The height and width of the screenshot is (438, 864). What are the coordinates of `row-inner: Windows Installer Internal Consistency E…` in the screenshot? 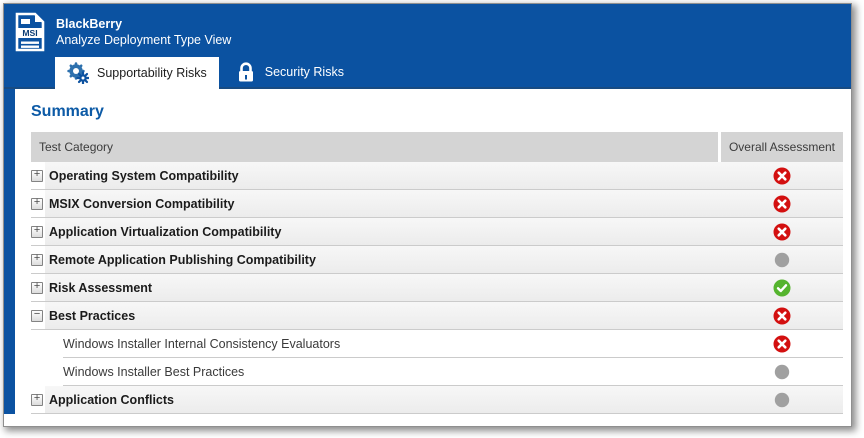 It's located at (444, 343).